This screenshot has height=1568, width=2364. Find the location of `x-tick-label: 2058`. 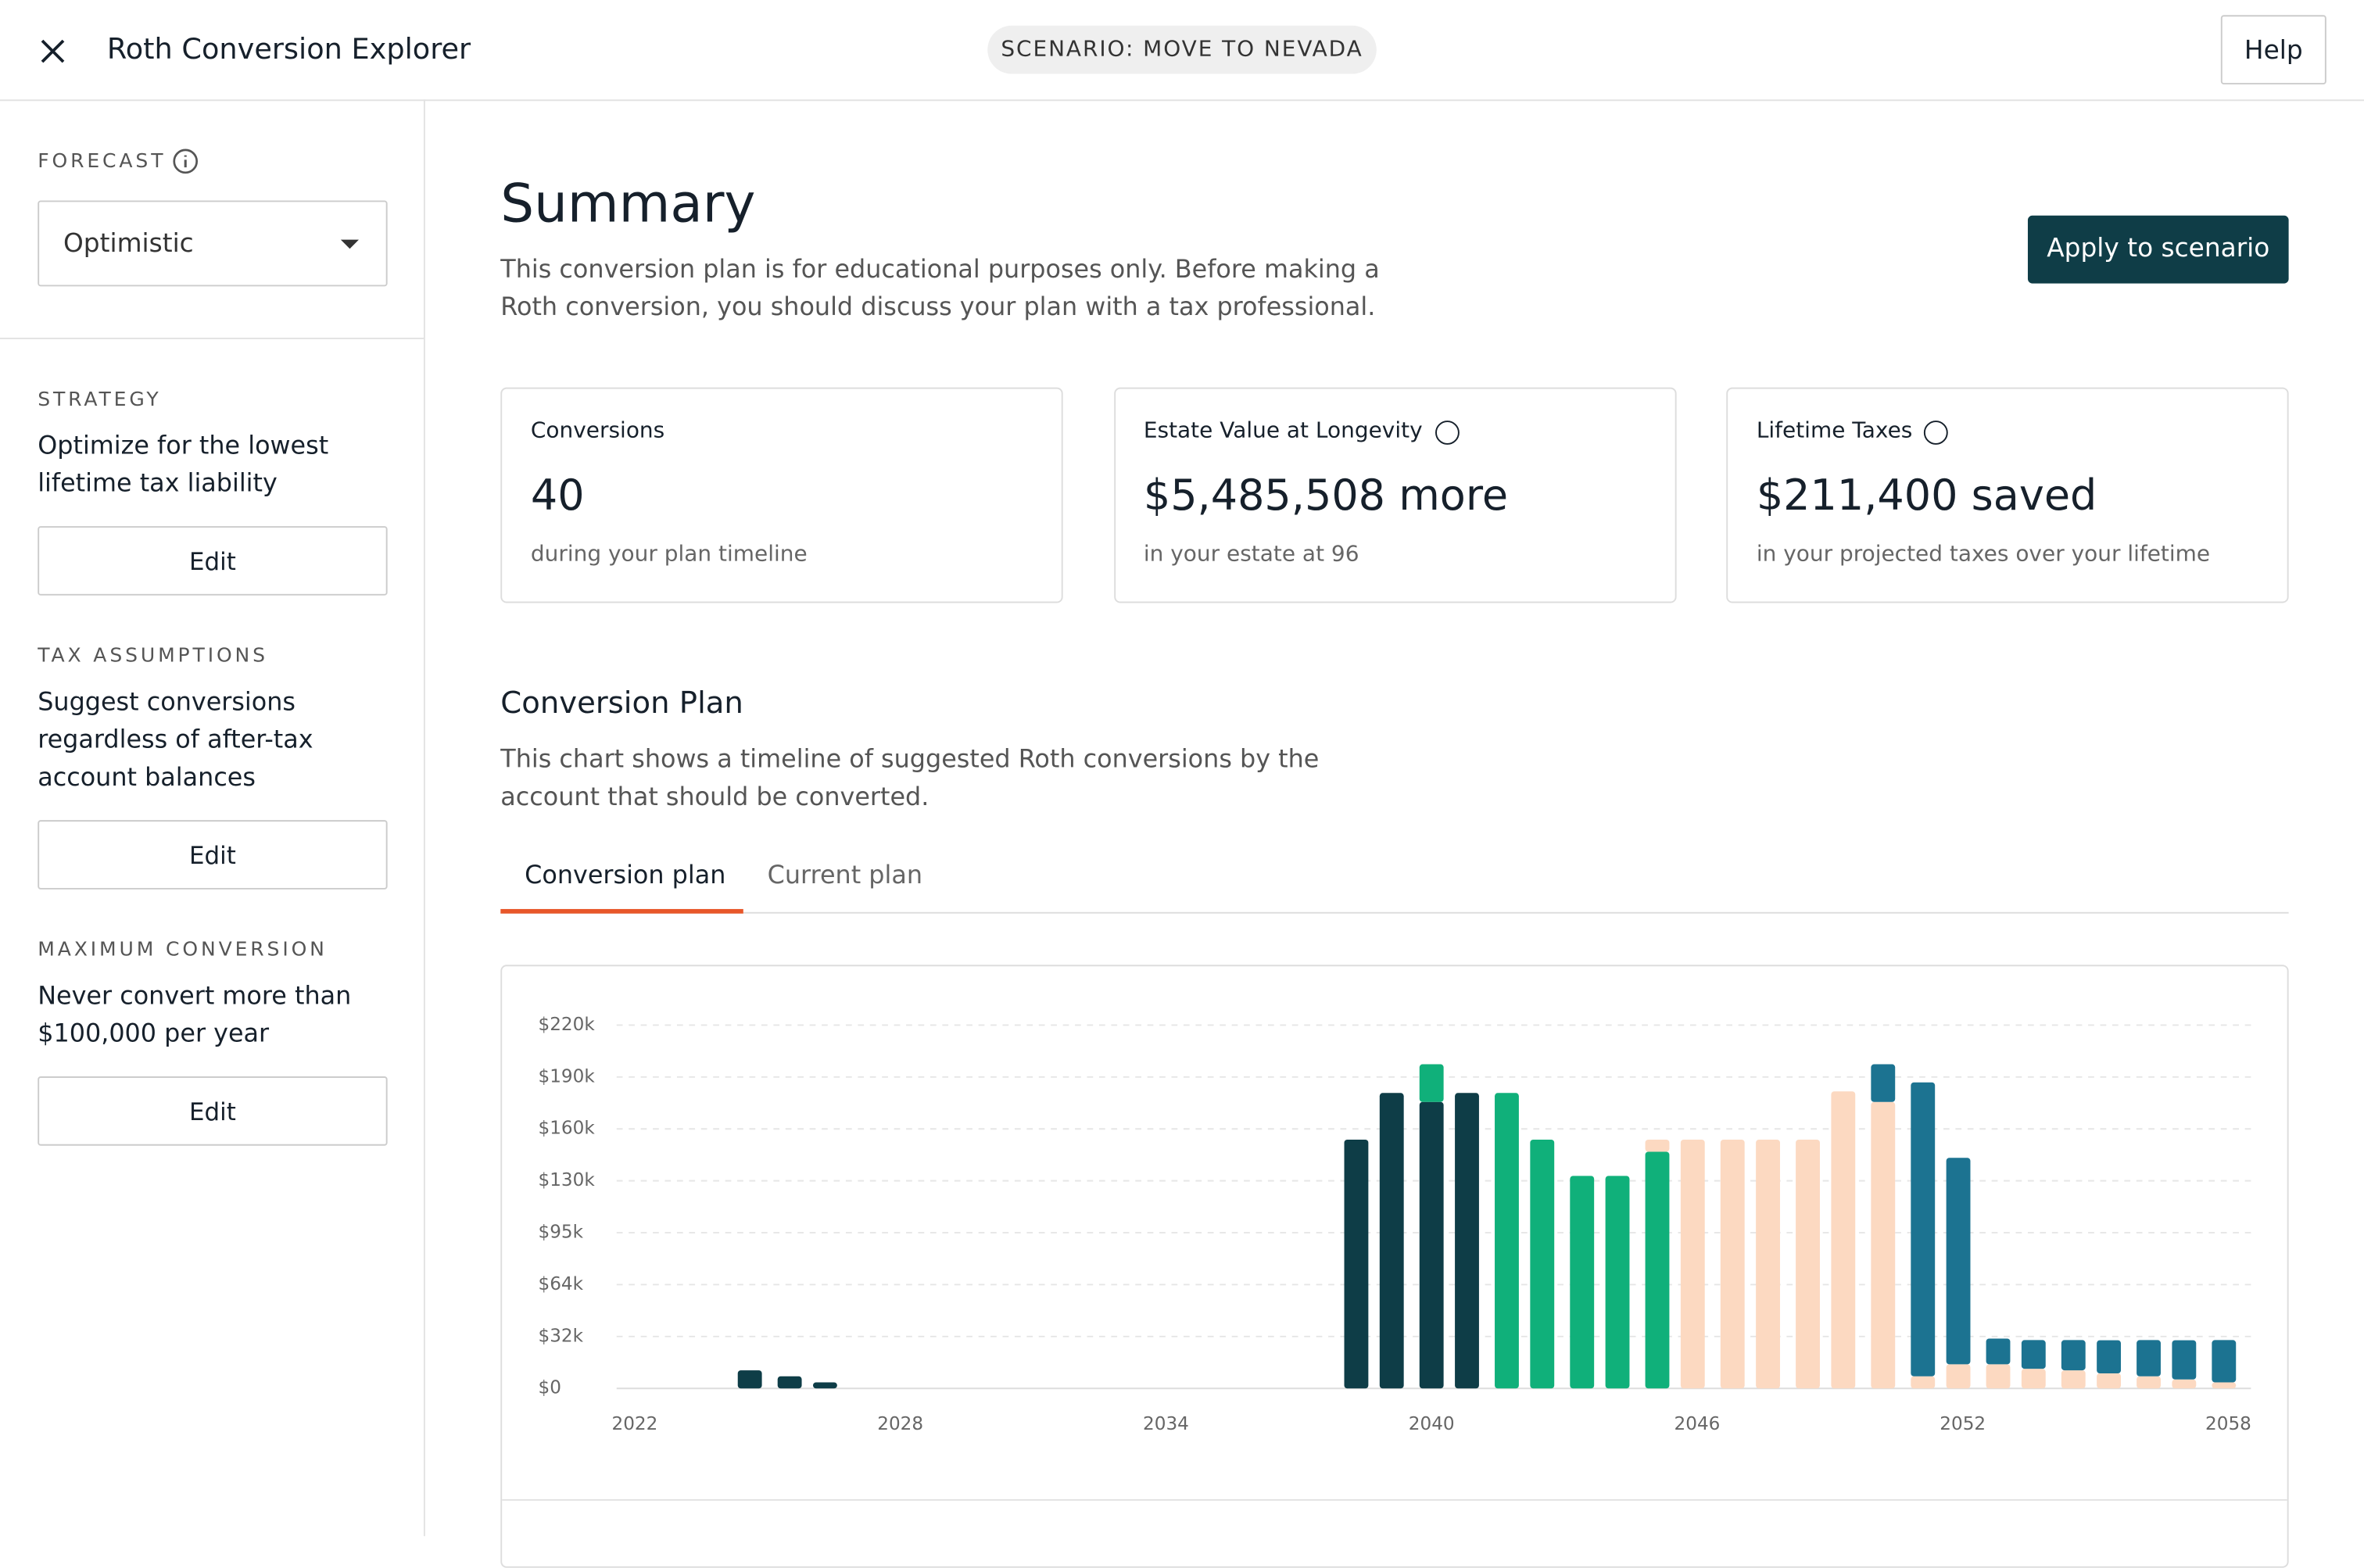

x-tick-label: 2058 is located at coordinates (2228, 1424).